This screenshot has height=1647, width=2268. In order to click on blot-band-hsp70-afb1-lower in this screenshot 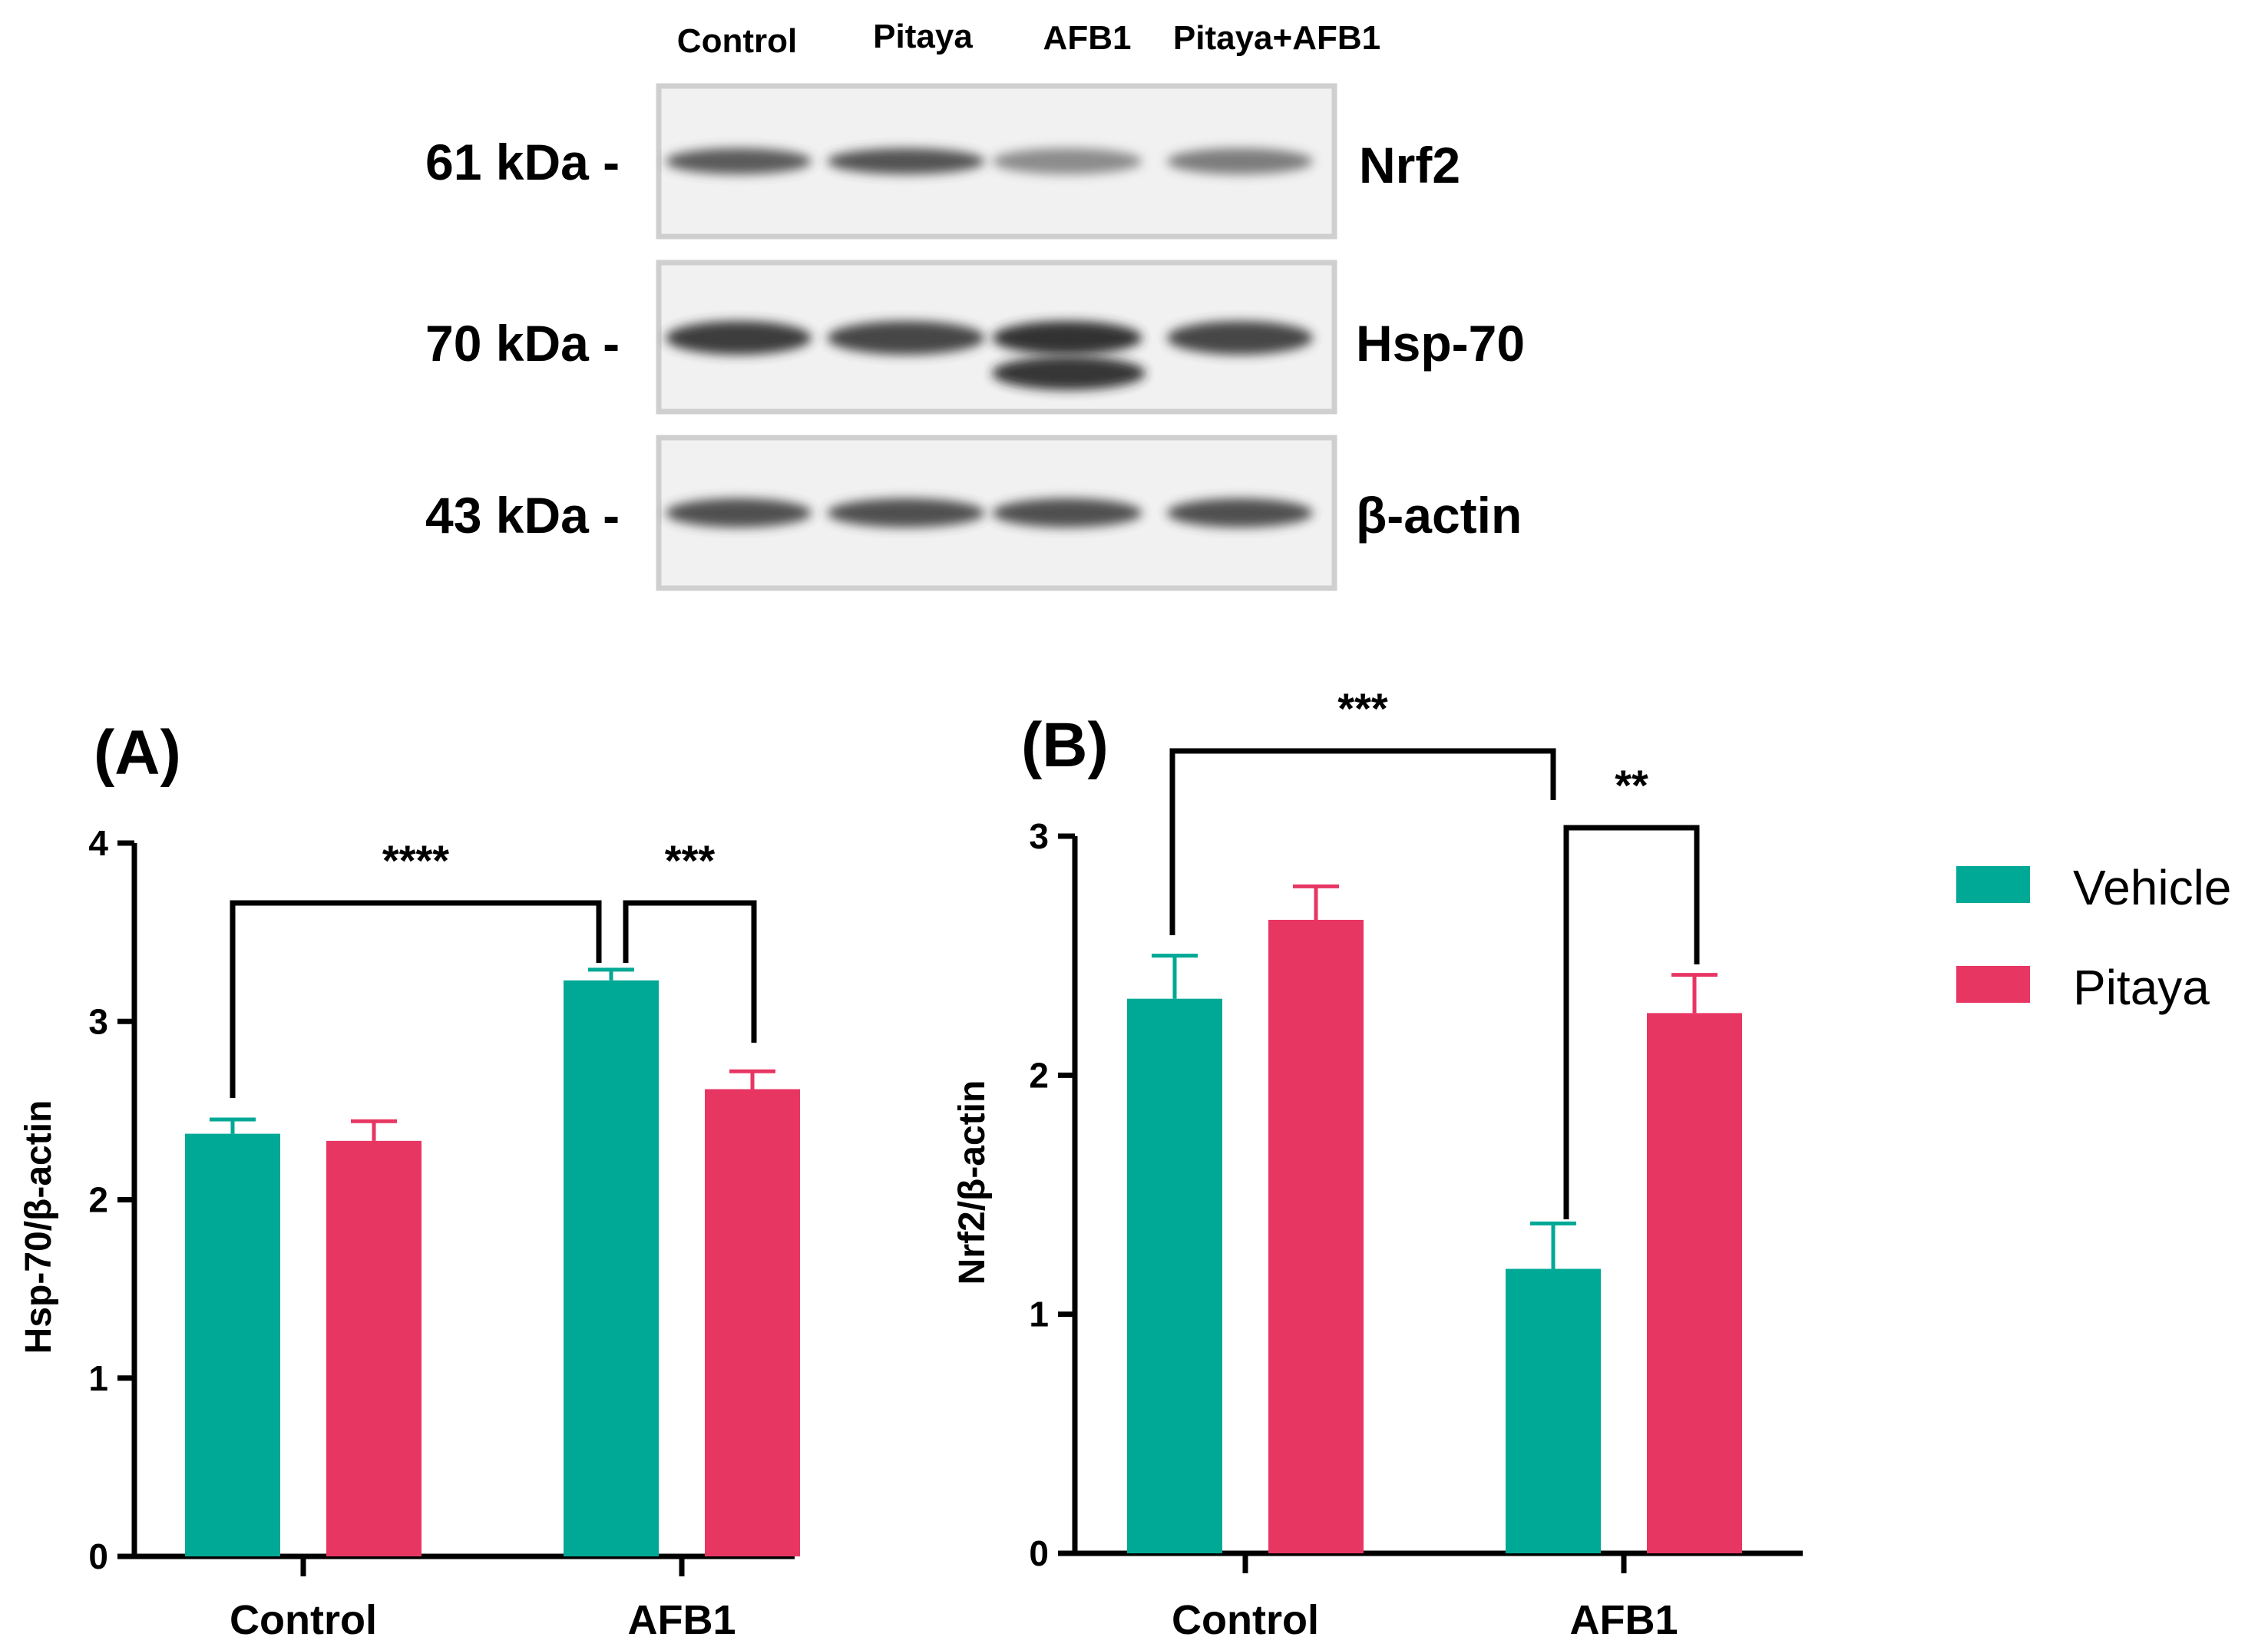, I will do `click(1069, 373)`.